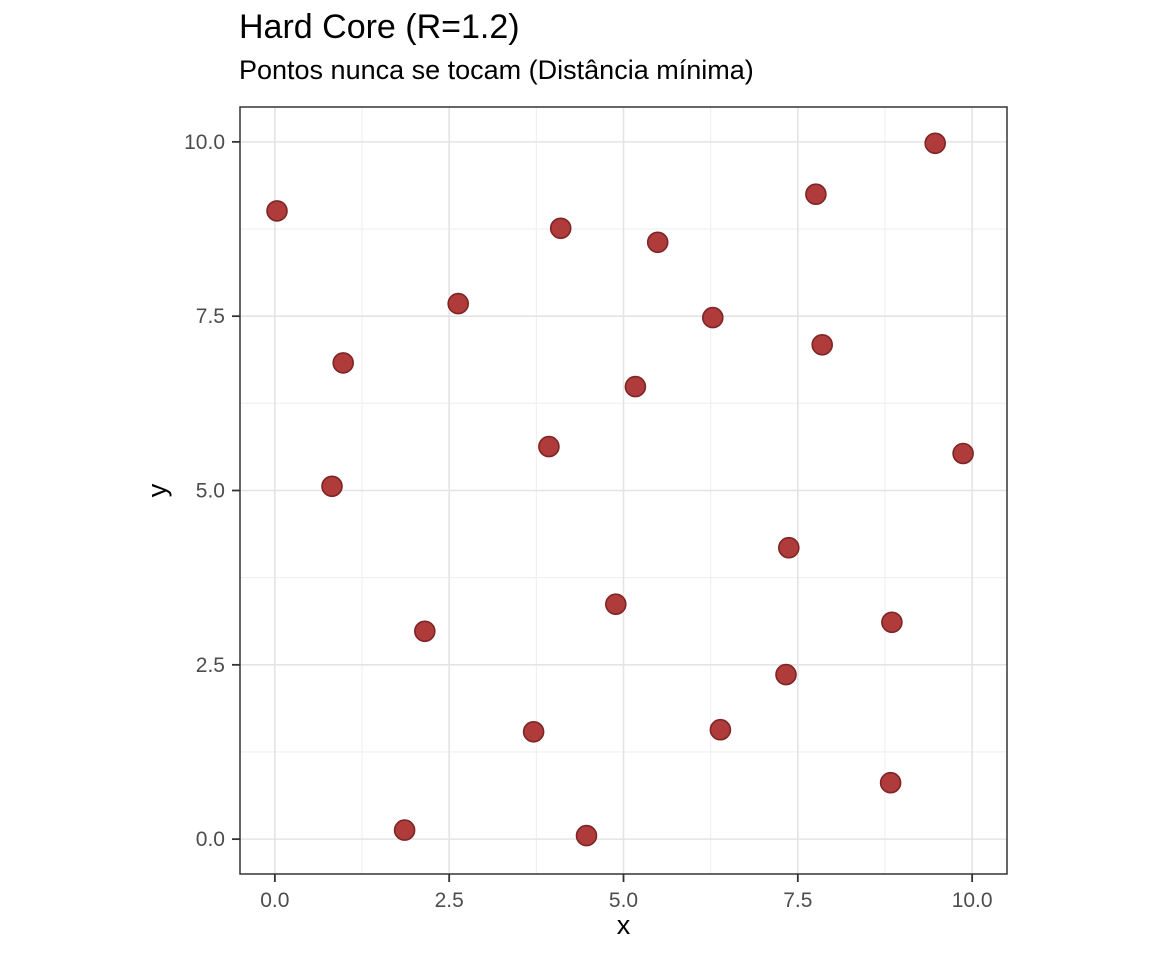 This screenshot has width=1152, height=960. What do you see at coordinates (274, 900) in the screenshot?
I see `x-tick-label: 0.0` at bounding box center [274, 900].